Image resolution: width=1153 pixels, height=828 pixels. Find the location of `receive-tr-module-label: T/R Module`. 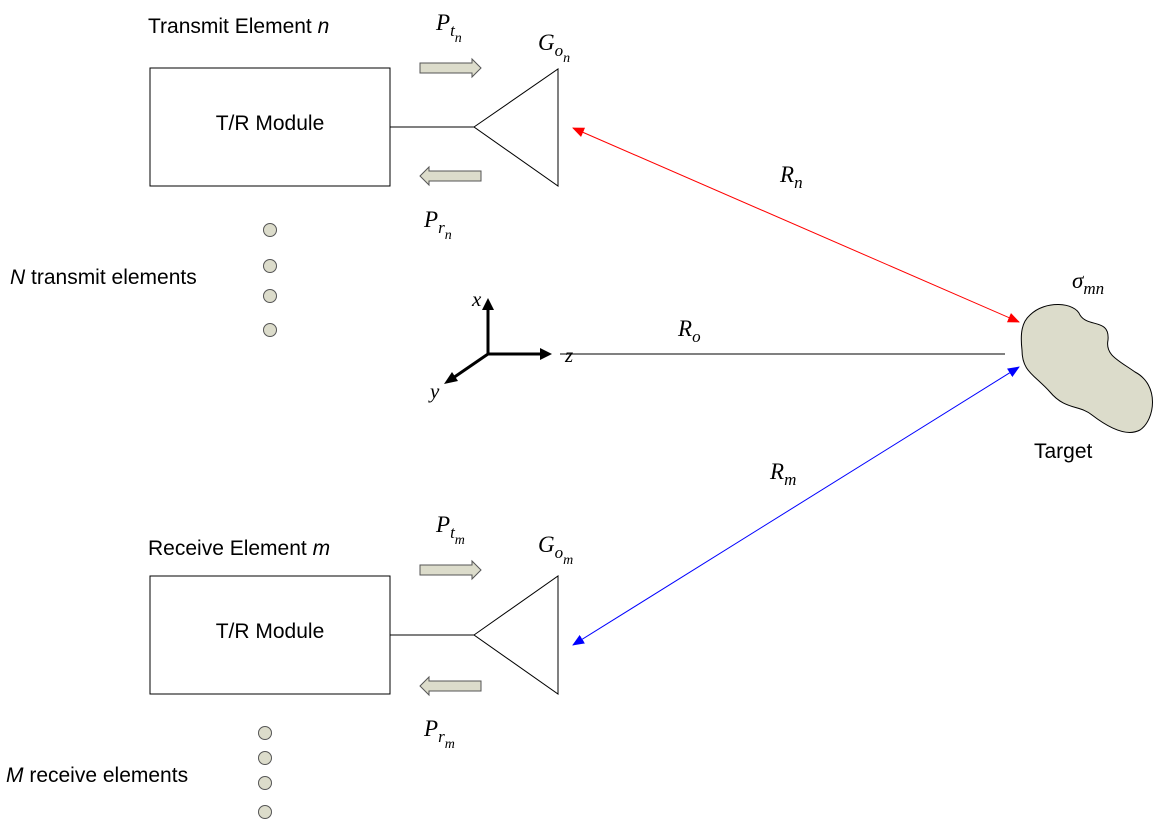

receive-tr-module-label: T/R Module is located at coordinates (270, 631).